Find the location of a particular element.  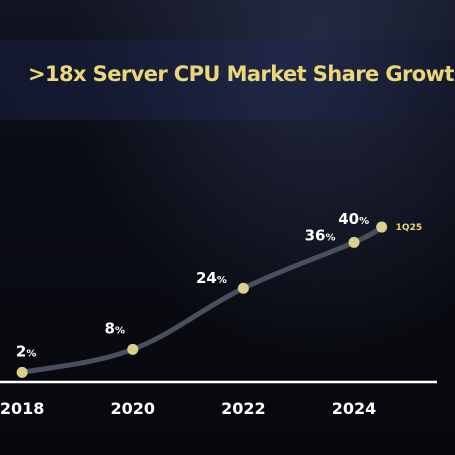

x-tick-label-2020: 2020 is located at coordinates (132, 408).